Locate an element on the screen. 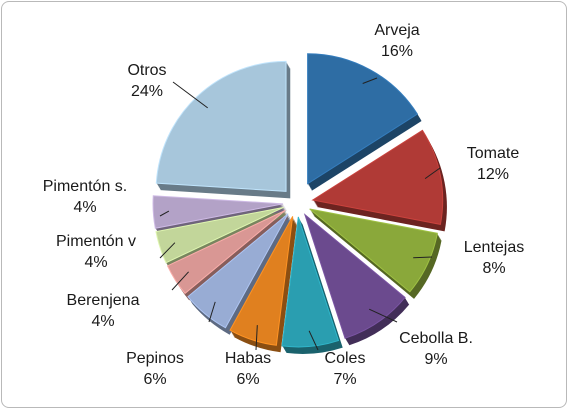 Image resolution: width=570 pixels, height=411 pixels. slice-percent-piment-n-s: 4% is located at coordinates (84, 207).